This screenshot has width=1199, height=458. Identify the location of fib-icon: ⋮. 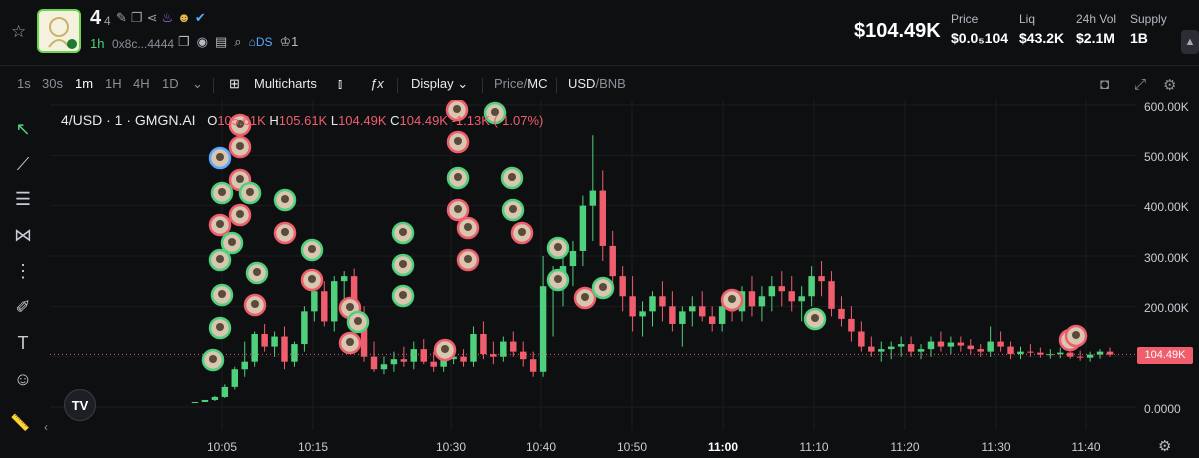
(23, 270).